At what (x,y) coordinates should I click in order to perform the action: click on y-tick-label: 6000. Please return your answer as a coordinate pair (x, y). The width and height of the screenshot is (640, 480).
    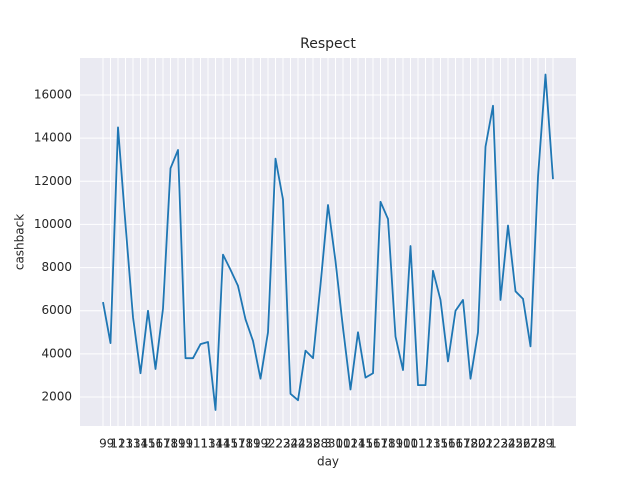
    Looking at the image, I should click on (56, 310).